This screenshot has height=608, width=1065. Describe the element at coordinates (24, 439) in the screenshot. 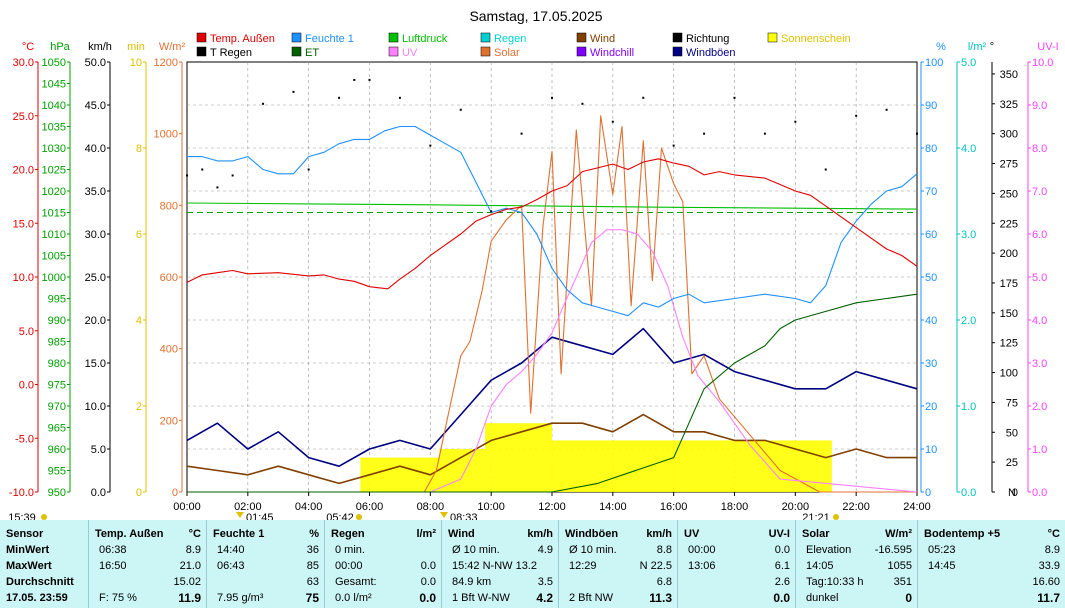

I see `axis-tick-label: -5.0` at that location.